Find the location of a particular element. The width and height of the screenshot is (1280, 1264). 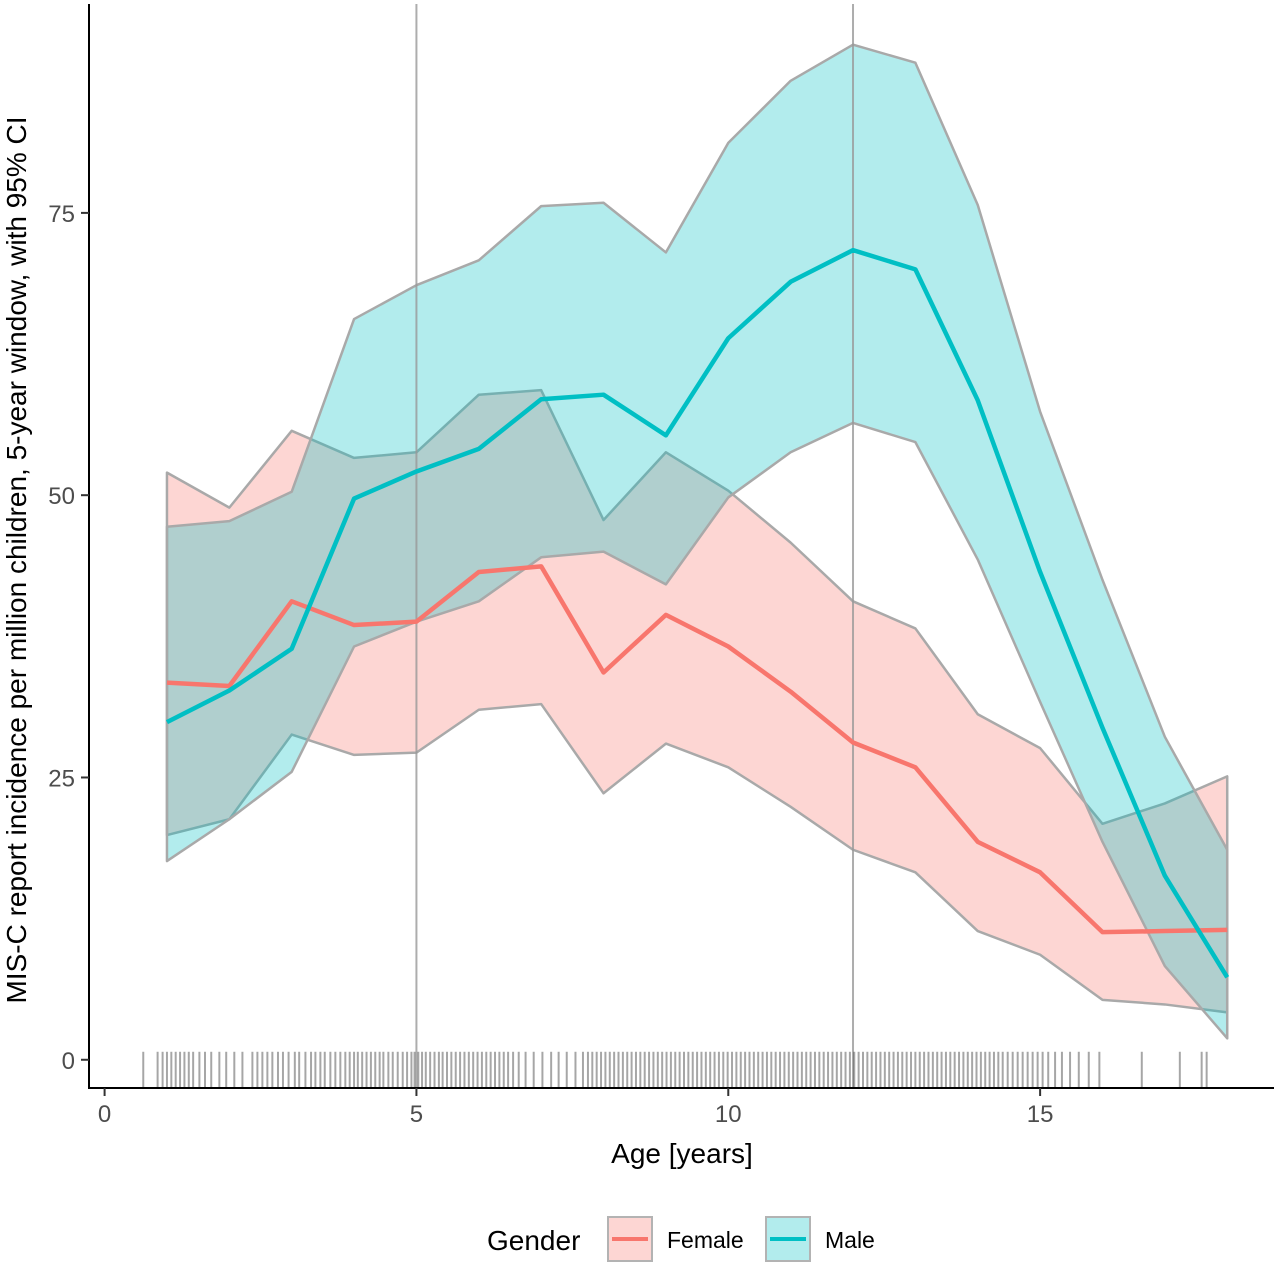

x-ticks: 0 5 10 15 is located at coordinates (576, 1108).